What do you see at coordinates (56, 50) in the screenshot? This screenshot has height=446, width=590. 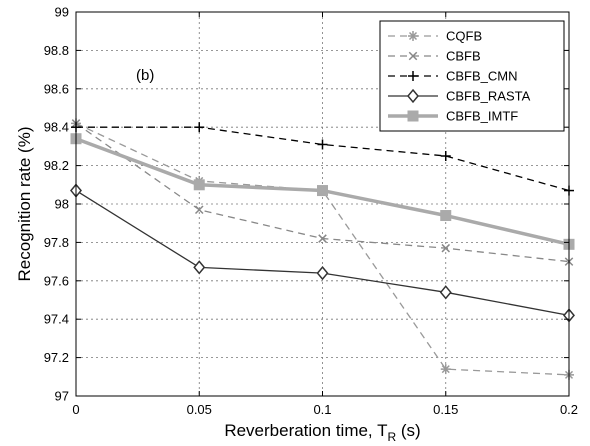 I see `y-tick-label: 98.8` at bounding box center [56, 50].